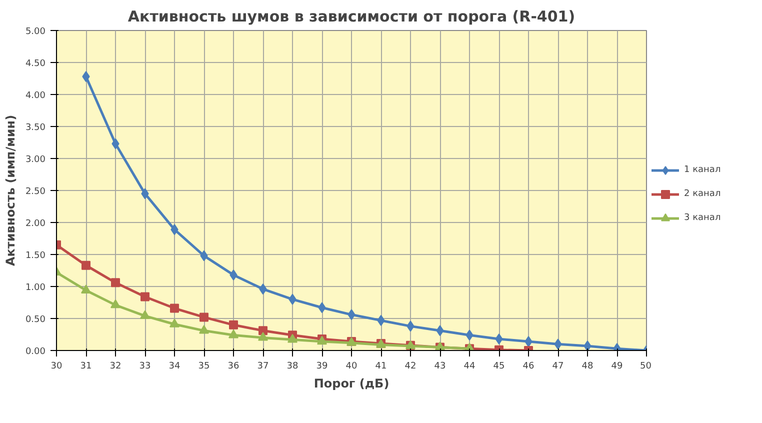  I want to click on x-tick-label: 46, so click(528, 367).